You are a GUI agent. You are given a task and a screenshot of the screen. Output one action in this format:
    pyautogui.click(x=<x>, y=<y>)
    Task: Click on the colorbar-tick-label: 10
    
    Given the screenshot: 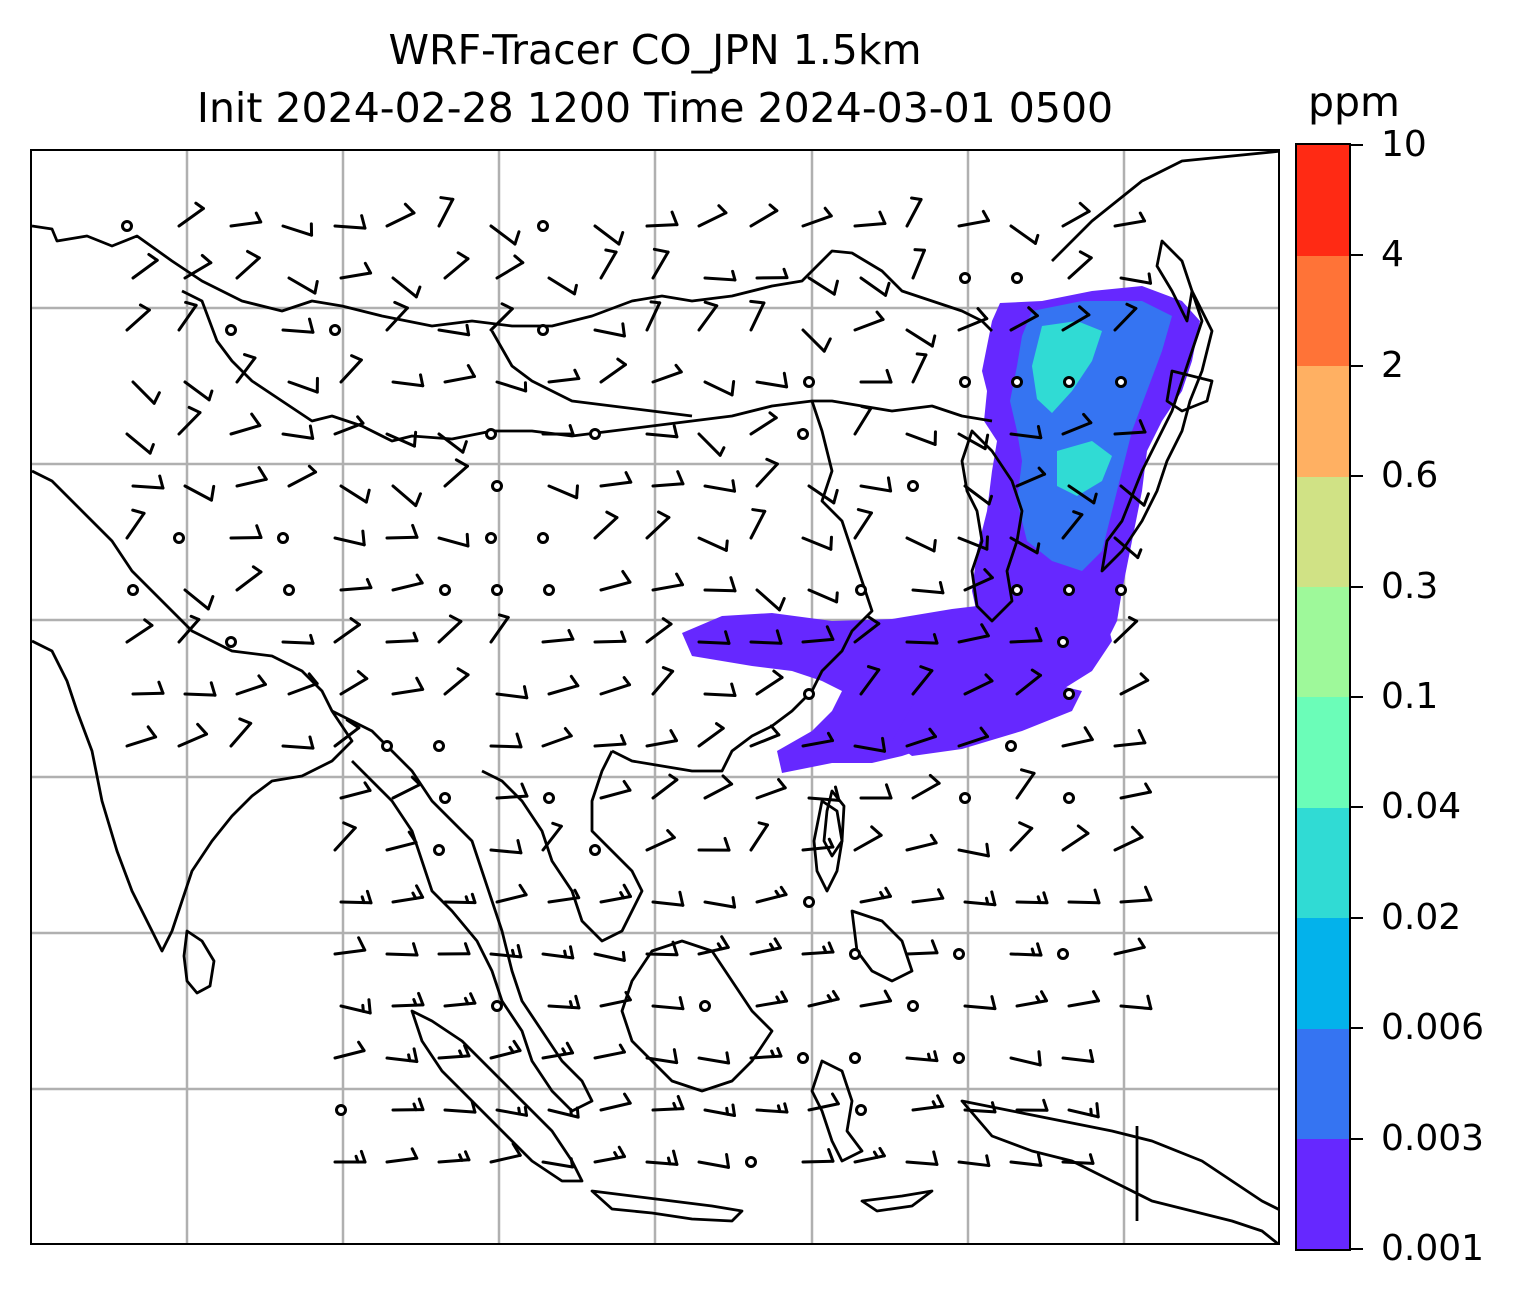 What is the action you would take?
    pyautogui.click(x=1404, y=144)
    